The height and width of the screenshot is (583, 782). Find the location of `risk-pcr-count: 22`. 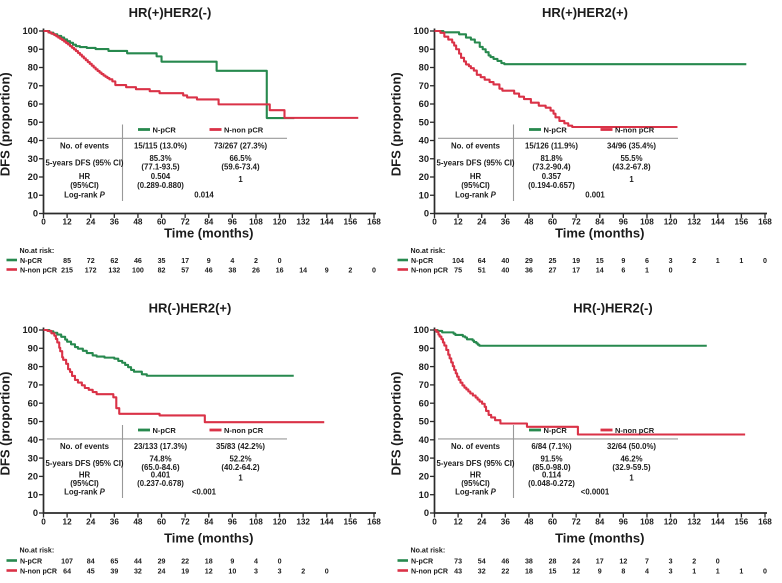

risk-pcr-count: 22 is located at coordinates (185, 562).